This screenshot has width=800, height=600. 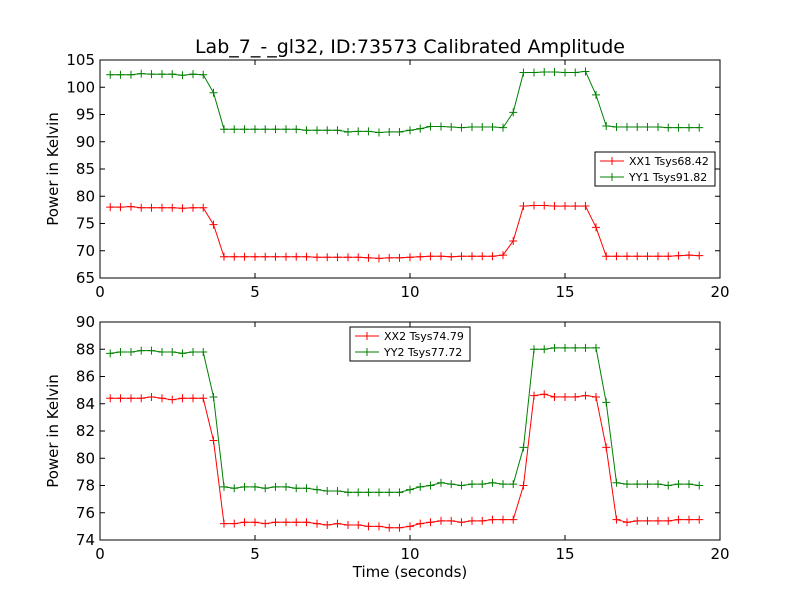 I want to click on y-tick-label: 76, so click(x=85, y=513).